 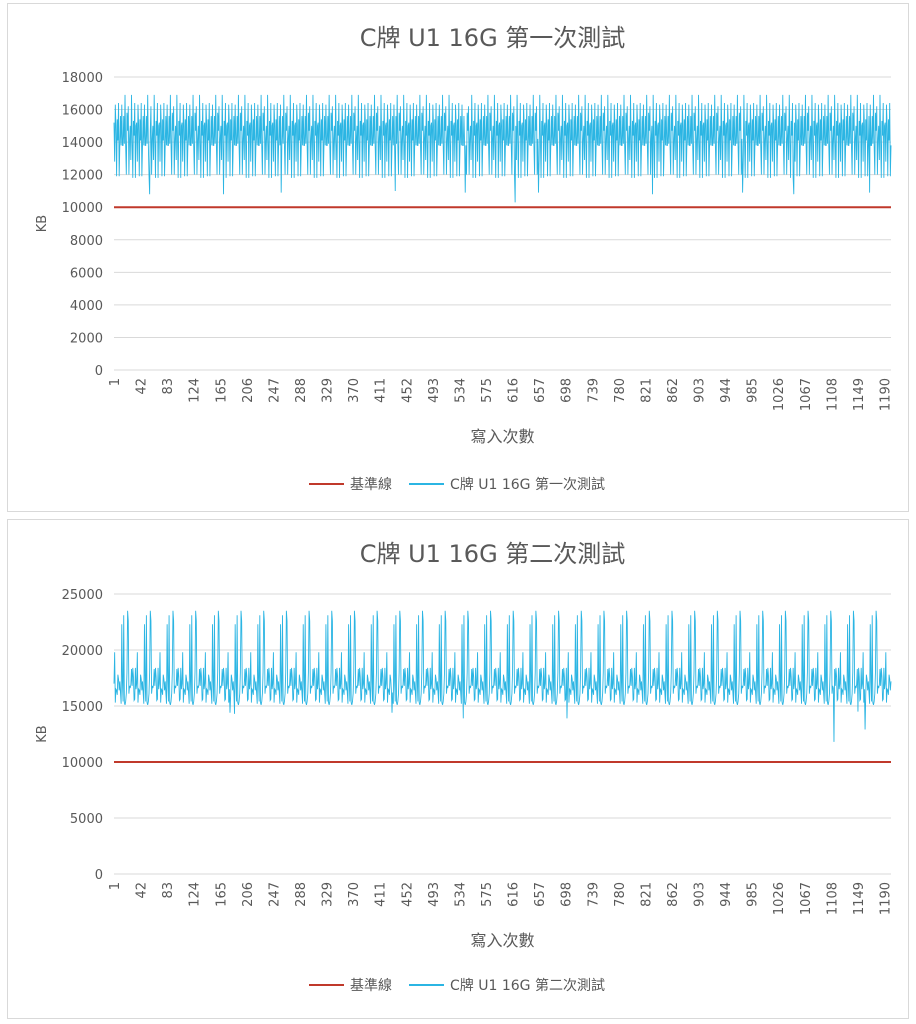 I want to click on y-tick-label: 5000, so click(x=86, y=819).